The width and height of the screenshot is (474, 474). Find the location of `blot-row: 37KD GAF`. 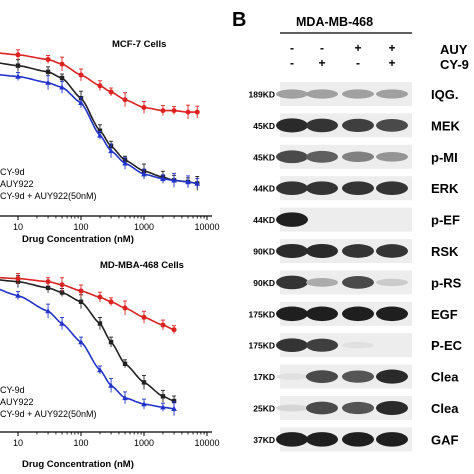

blot-row: 37KD GAF is located at coordinates (356, 439).